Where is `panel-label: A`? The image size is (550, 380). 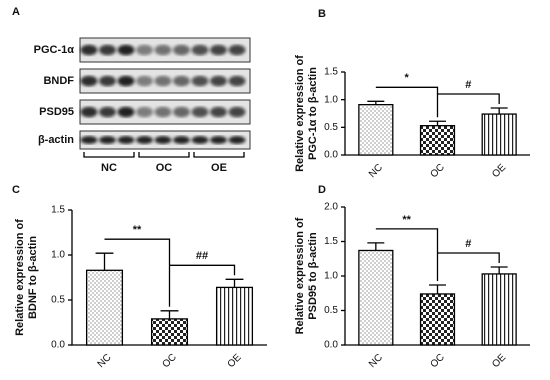 panel-label: A is located at coordinates (16, 12).